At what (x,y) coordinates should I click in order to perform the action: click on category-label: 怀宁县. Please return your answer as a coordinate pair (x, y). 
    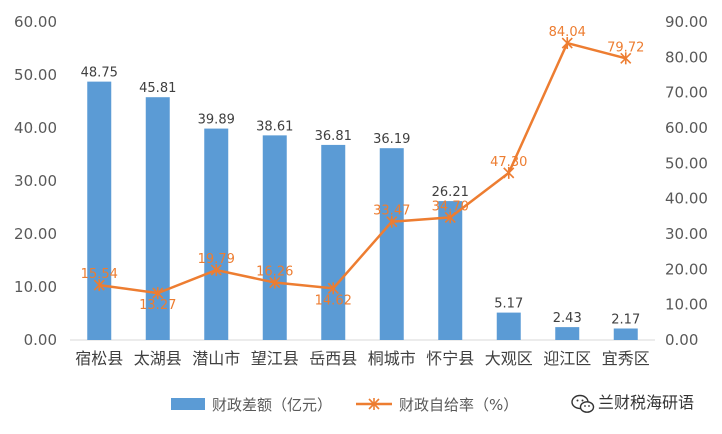
    Looking at the image, I should click on (450, 358).